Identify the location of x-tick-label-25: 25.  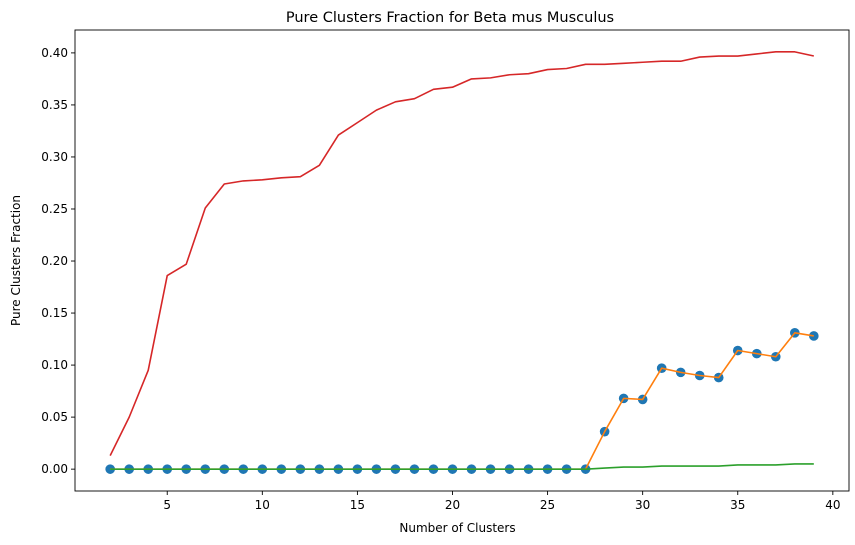
(547, 505).